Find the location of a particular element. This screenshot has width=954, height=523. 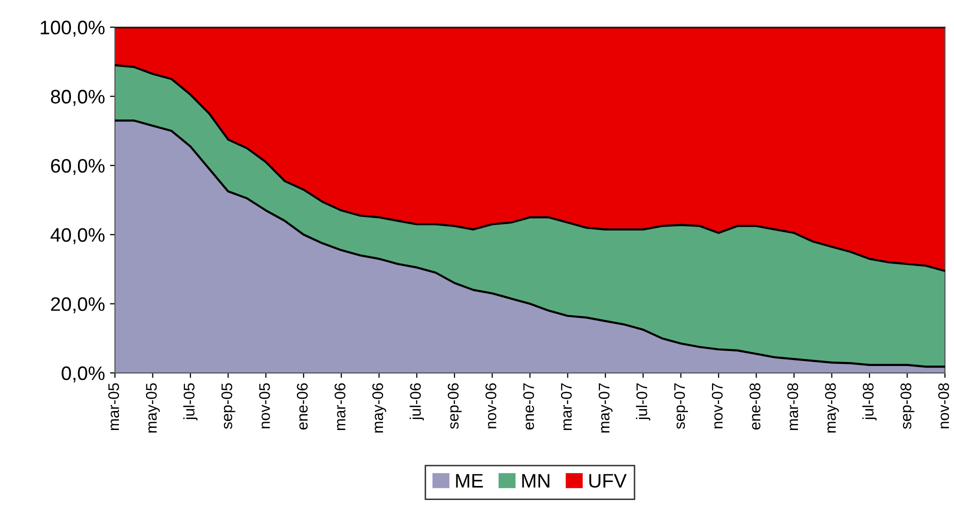

x-tick-label: nov-07 is located at coordinates (717, 405).